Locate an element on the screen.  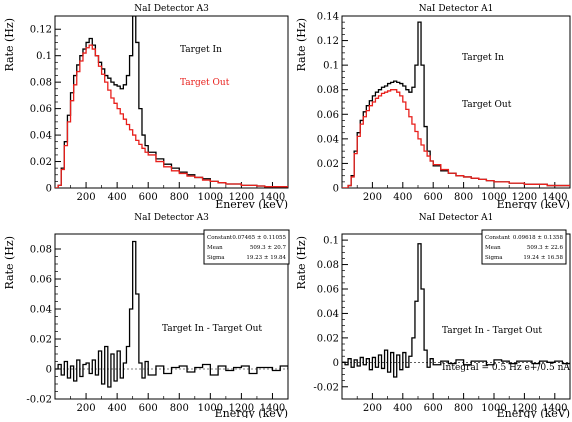
y-tick-label: -0.02 is located at coordinates (326, 387).